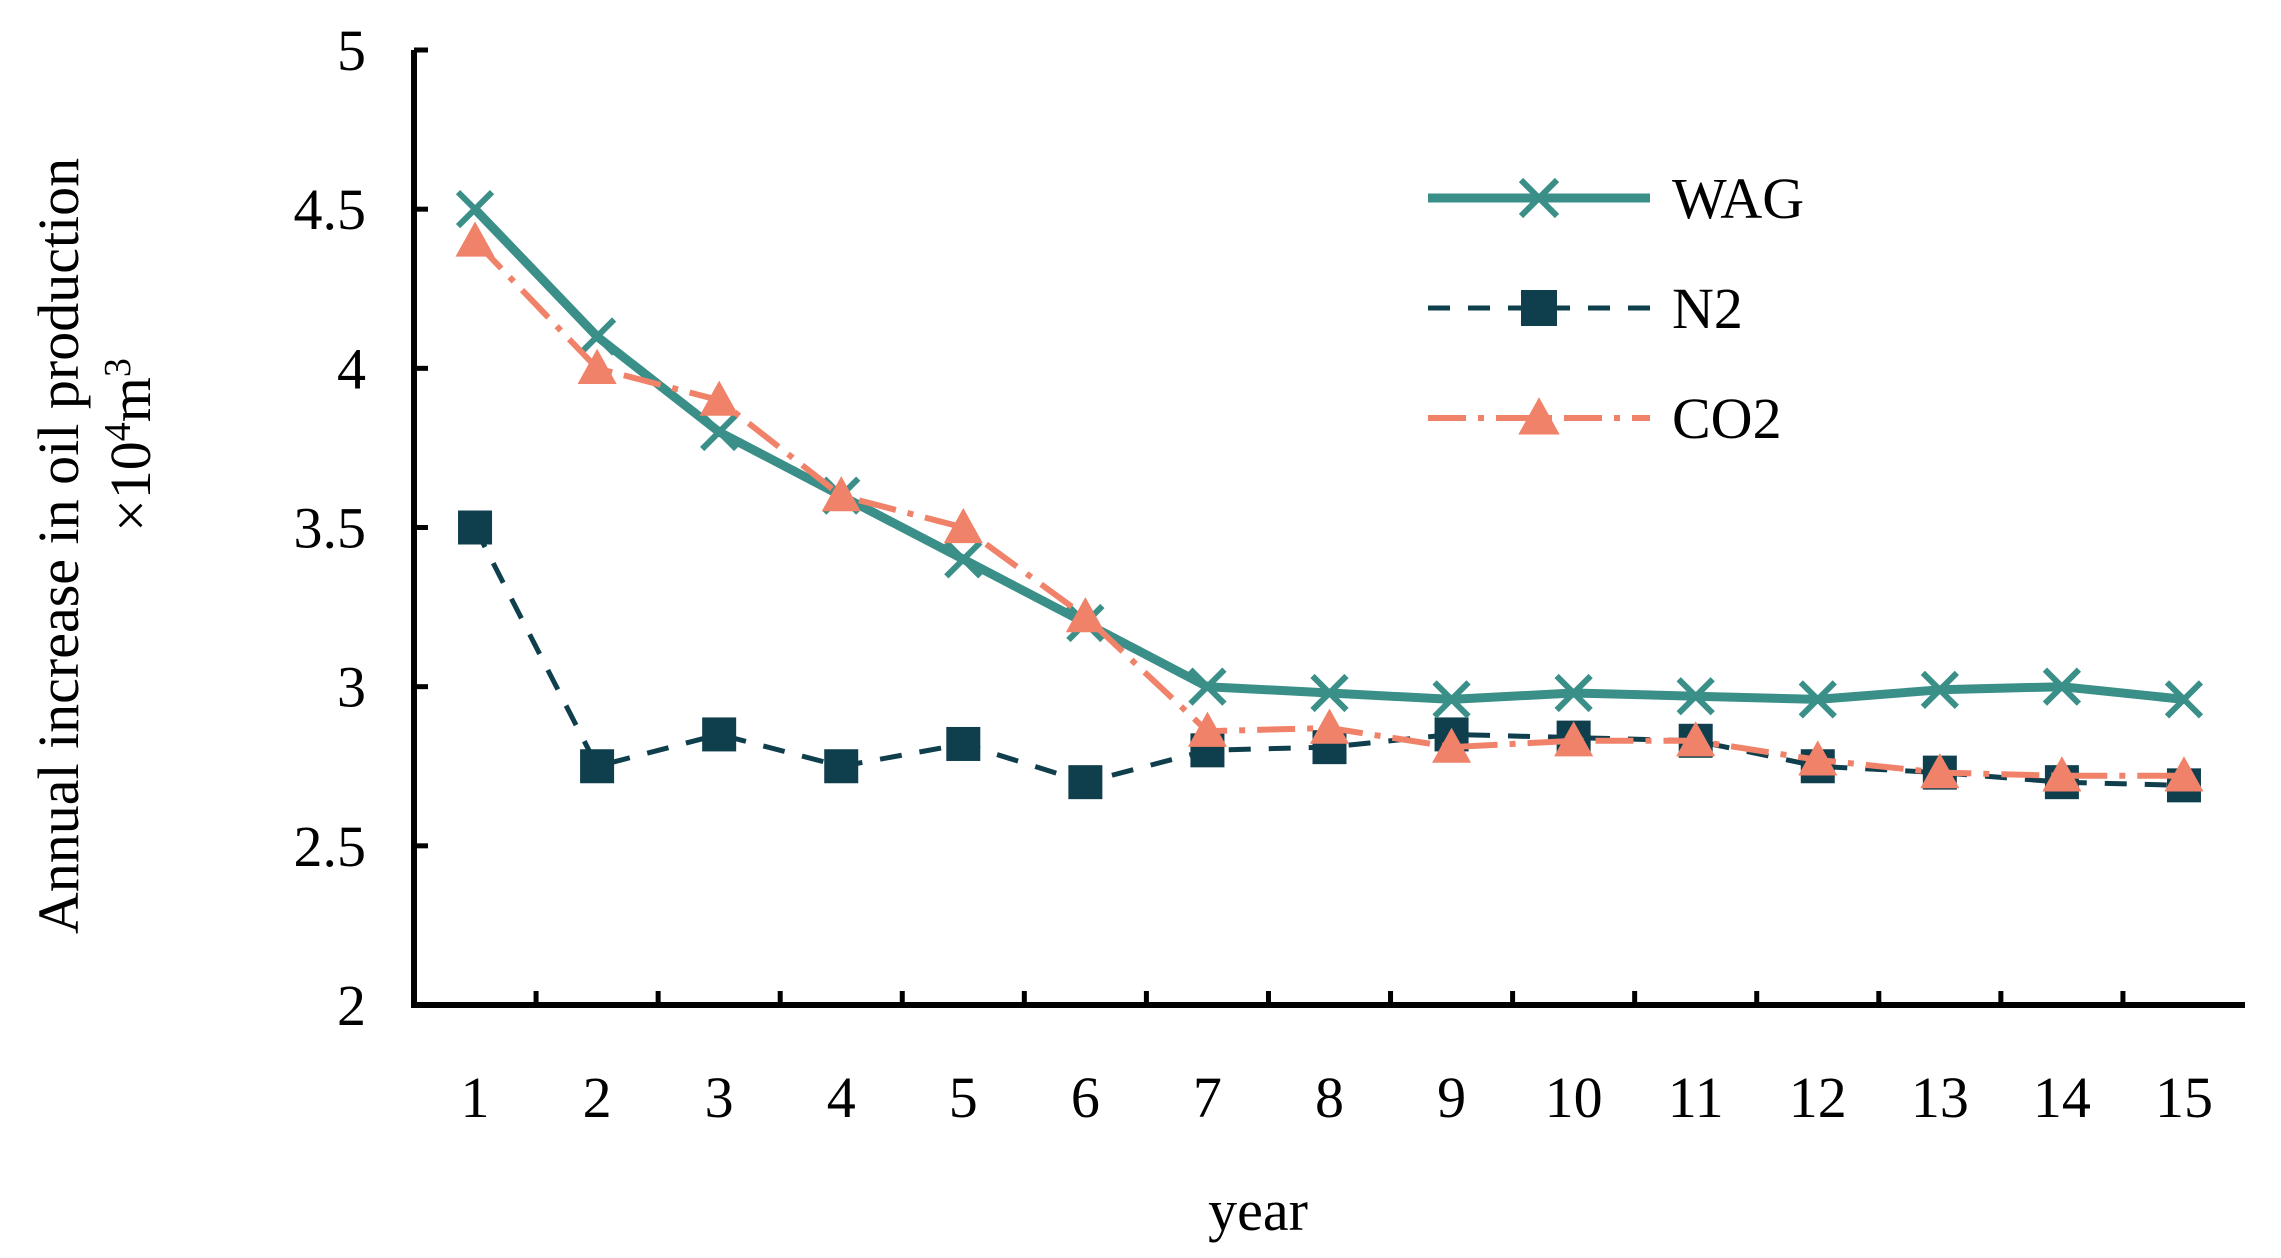 This screenshot has width=2281, height=1258. I want to click on y-axis-title: Annual increase in oil production ×104m3, so click(94, 546).